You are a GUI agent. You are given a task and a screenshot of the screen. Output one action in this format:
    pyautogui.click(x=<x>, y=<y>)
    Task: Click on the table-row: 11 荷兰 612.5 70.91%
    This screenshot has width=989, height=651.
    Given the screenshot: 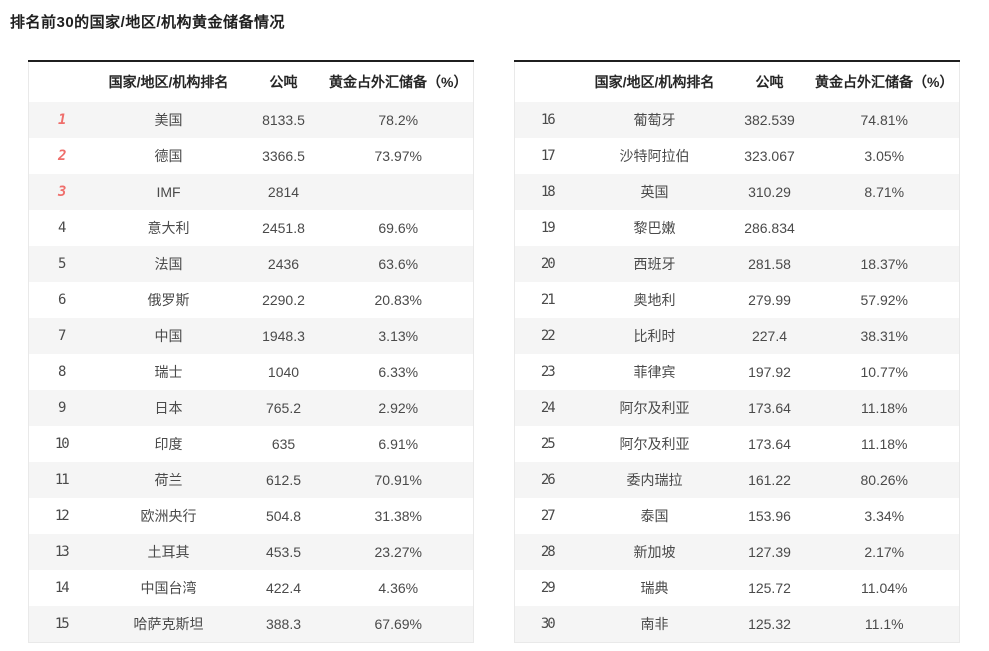 What is the action you would take?
    pyautogui.click(x=251, y=480)
    